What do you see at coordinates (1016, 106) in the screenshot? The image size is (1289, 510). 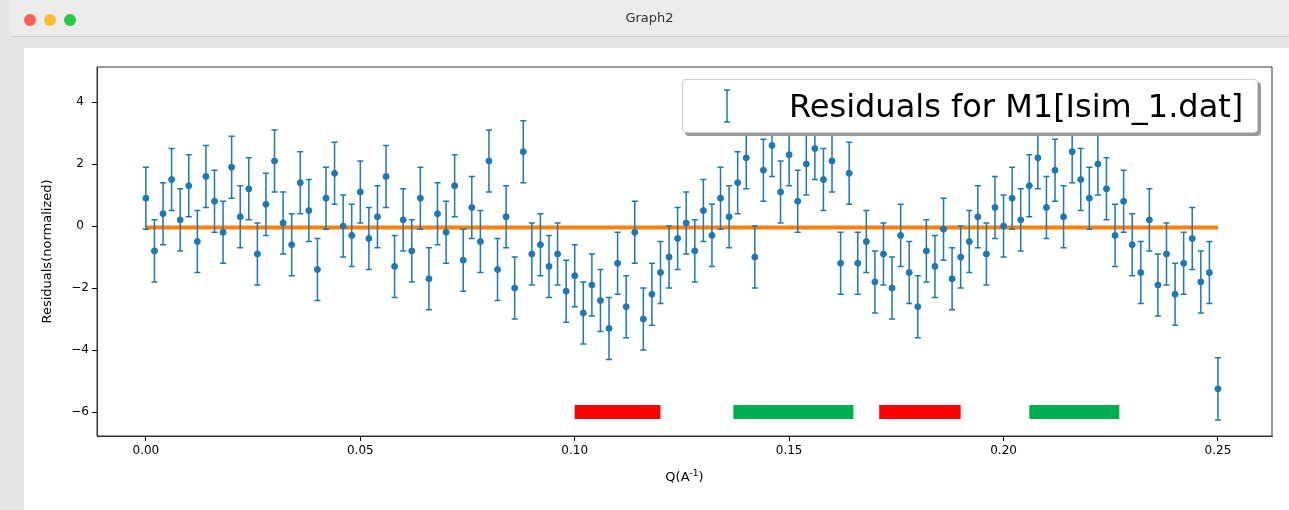 I see `legend-label: Residuals for M1[Isim_1.dat]` at bounding box center [1016, 106].